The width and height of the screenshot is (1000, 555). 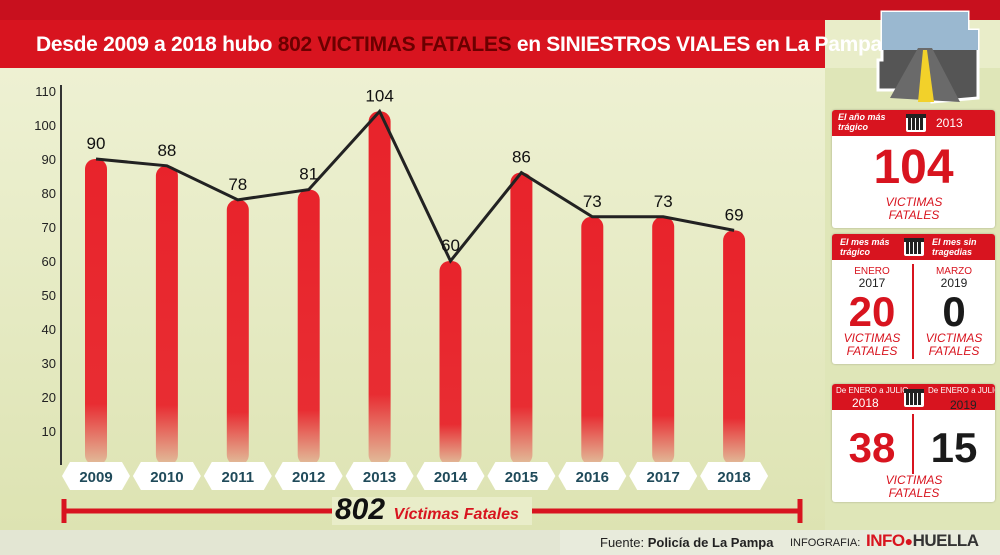 I want to click on jan-jul-2019-label: De ENERO a JULIO, so click(x=961, y=390).